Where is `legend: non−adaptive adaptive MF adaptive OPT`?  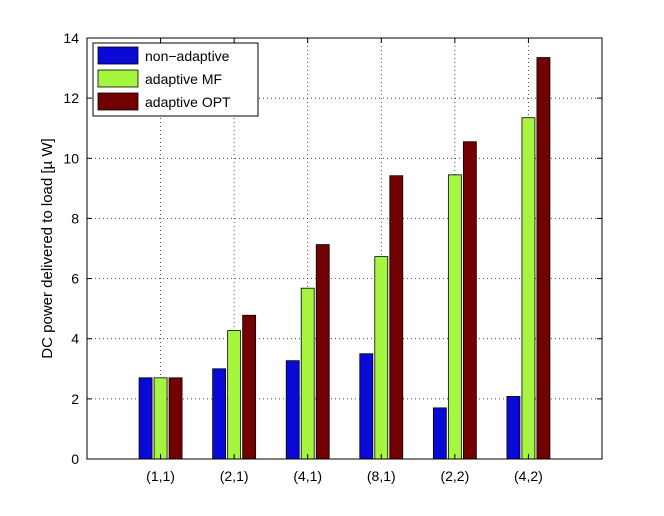
legend: non−adaptive adaptive MF adaptive OPT is located at coordinates (175, 79).